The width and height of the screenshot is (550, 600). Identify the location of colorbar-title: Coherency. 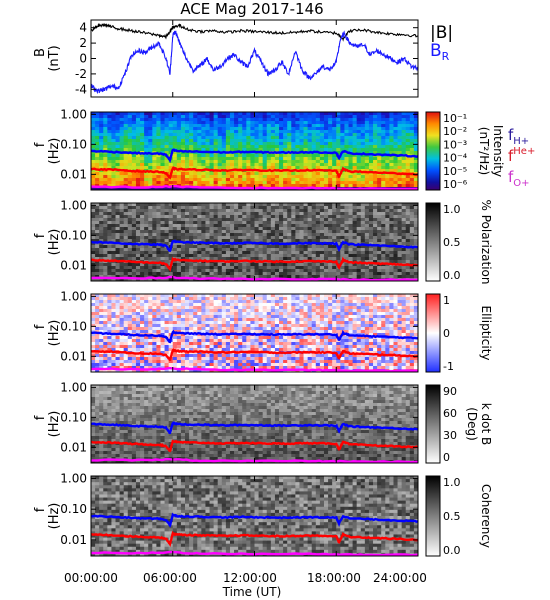
(486, 516).